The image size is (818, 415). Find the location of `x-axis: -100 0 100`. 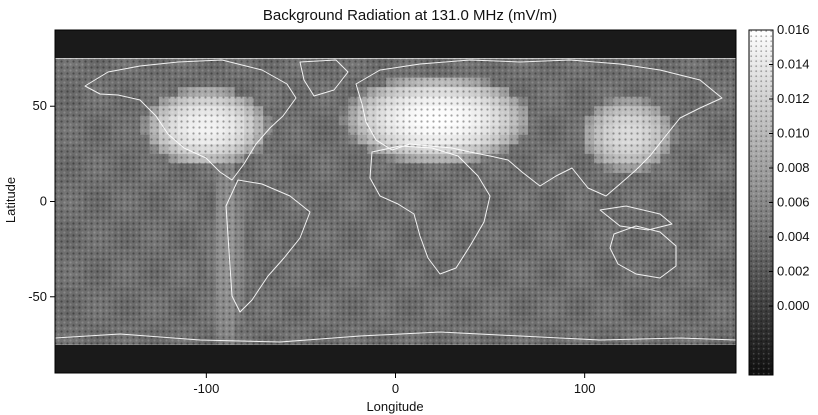

x-axis: -100 0 100 is located at coordinates (394, 384).